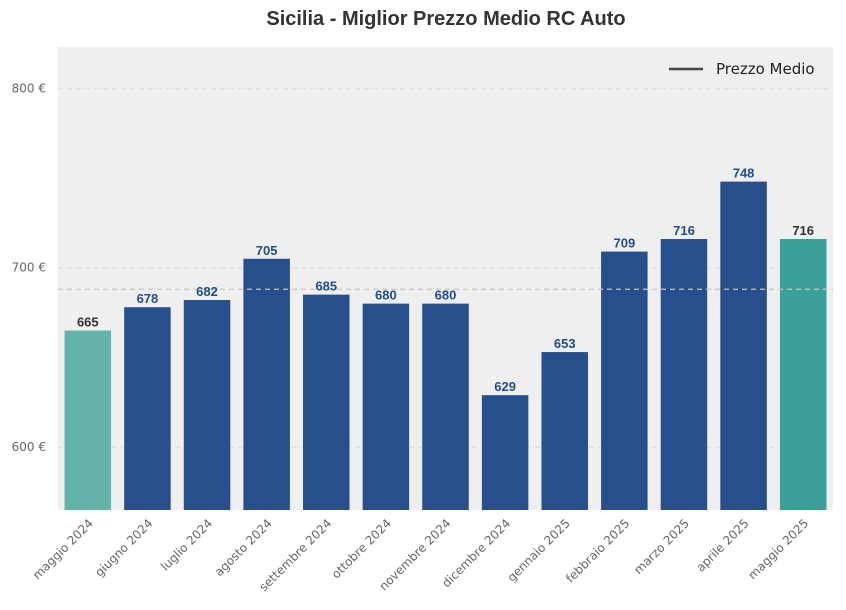 Image resolution: width=846 pixels, height=610 pixels. Describe the element at coordinates (744, 173) in the screenshot. I see `value-label: 748` at that location.